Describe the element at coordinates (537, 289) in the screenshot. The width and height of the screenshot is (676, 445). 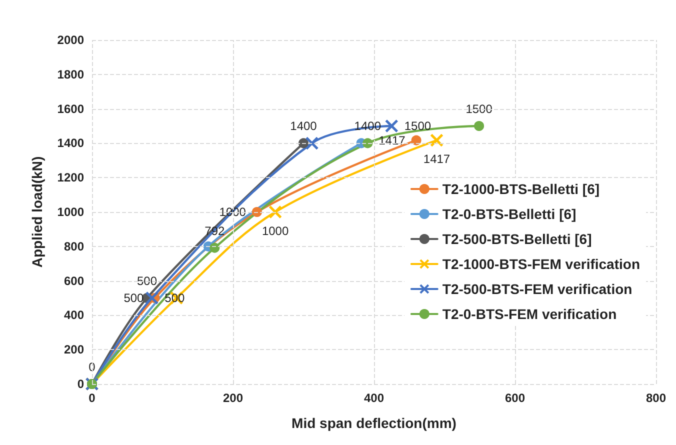
I see `legend-label: T2-500-BTS-FEM verification` at that location.